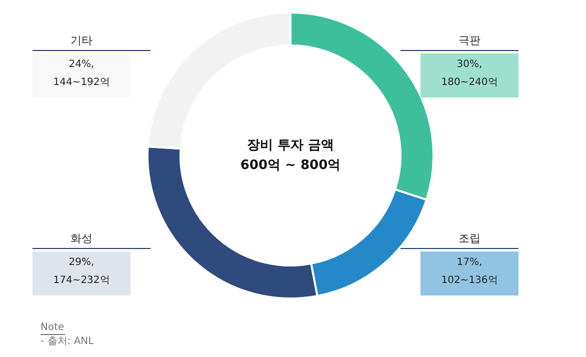  I want to click on slice-label: 화성, so click(81, 238).